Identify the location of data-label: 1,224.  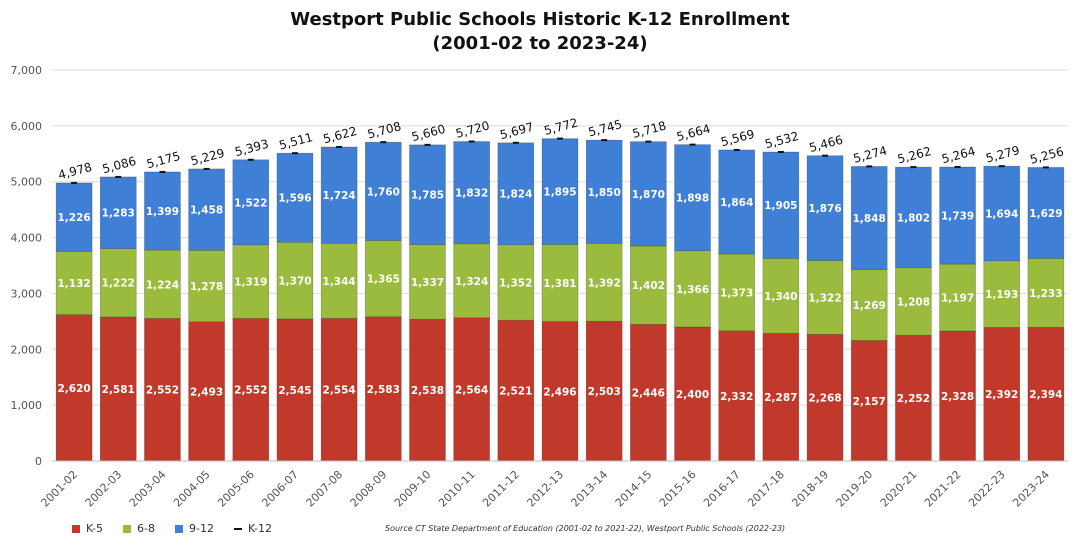
(162, 285).